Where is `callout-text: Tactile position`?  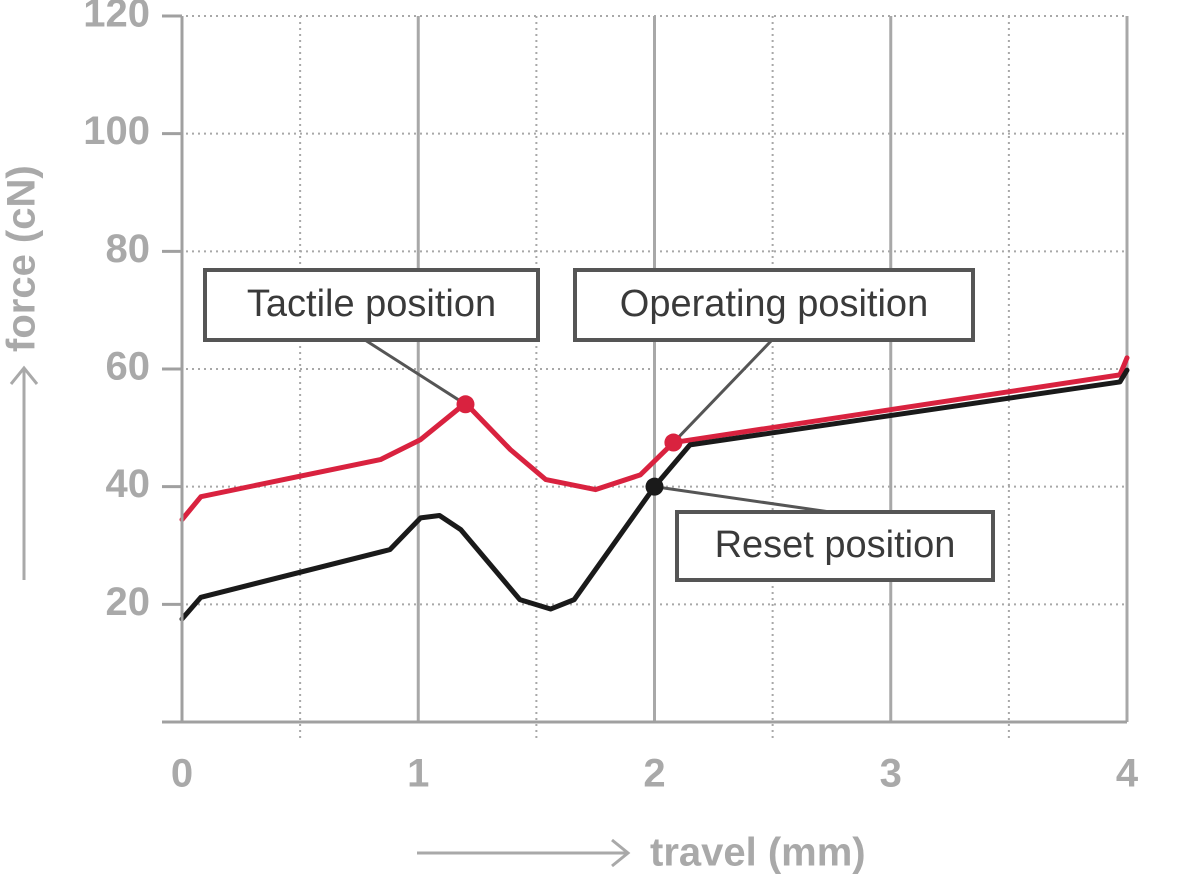
callout-text: Tactile position is located at coordinates (371, 304).